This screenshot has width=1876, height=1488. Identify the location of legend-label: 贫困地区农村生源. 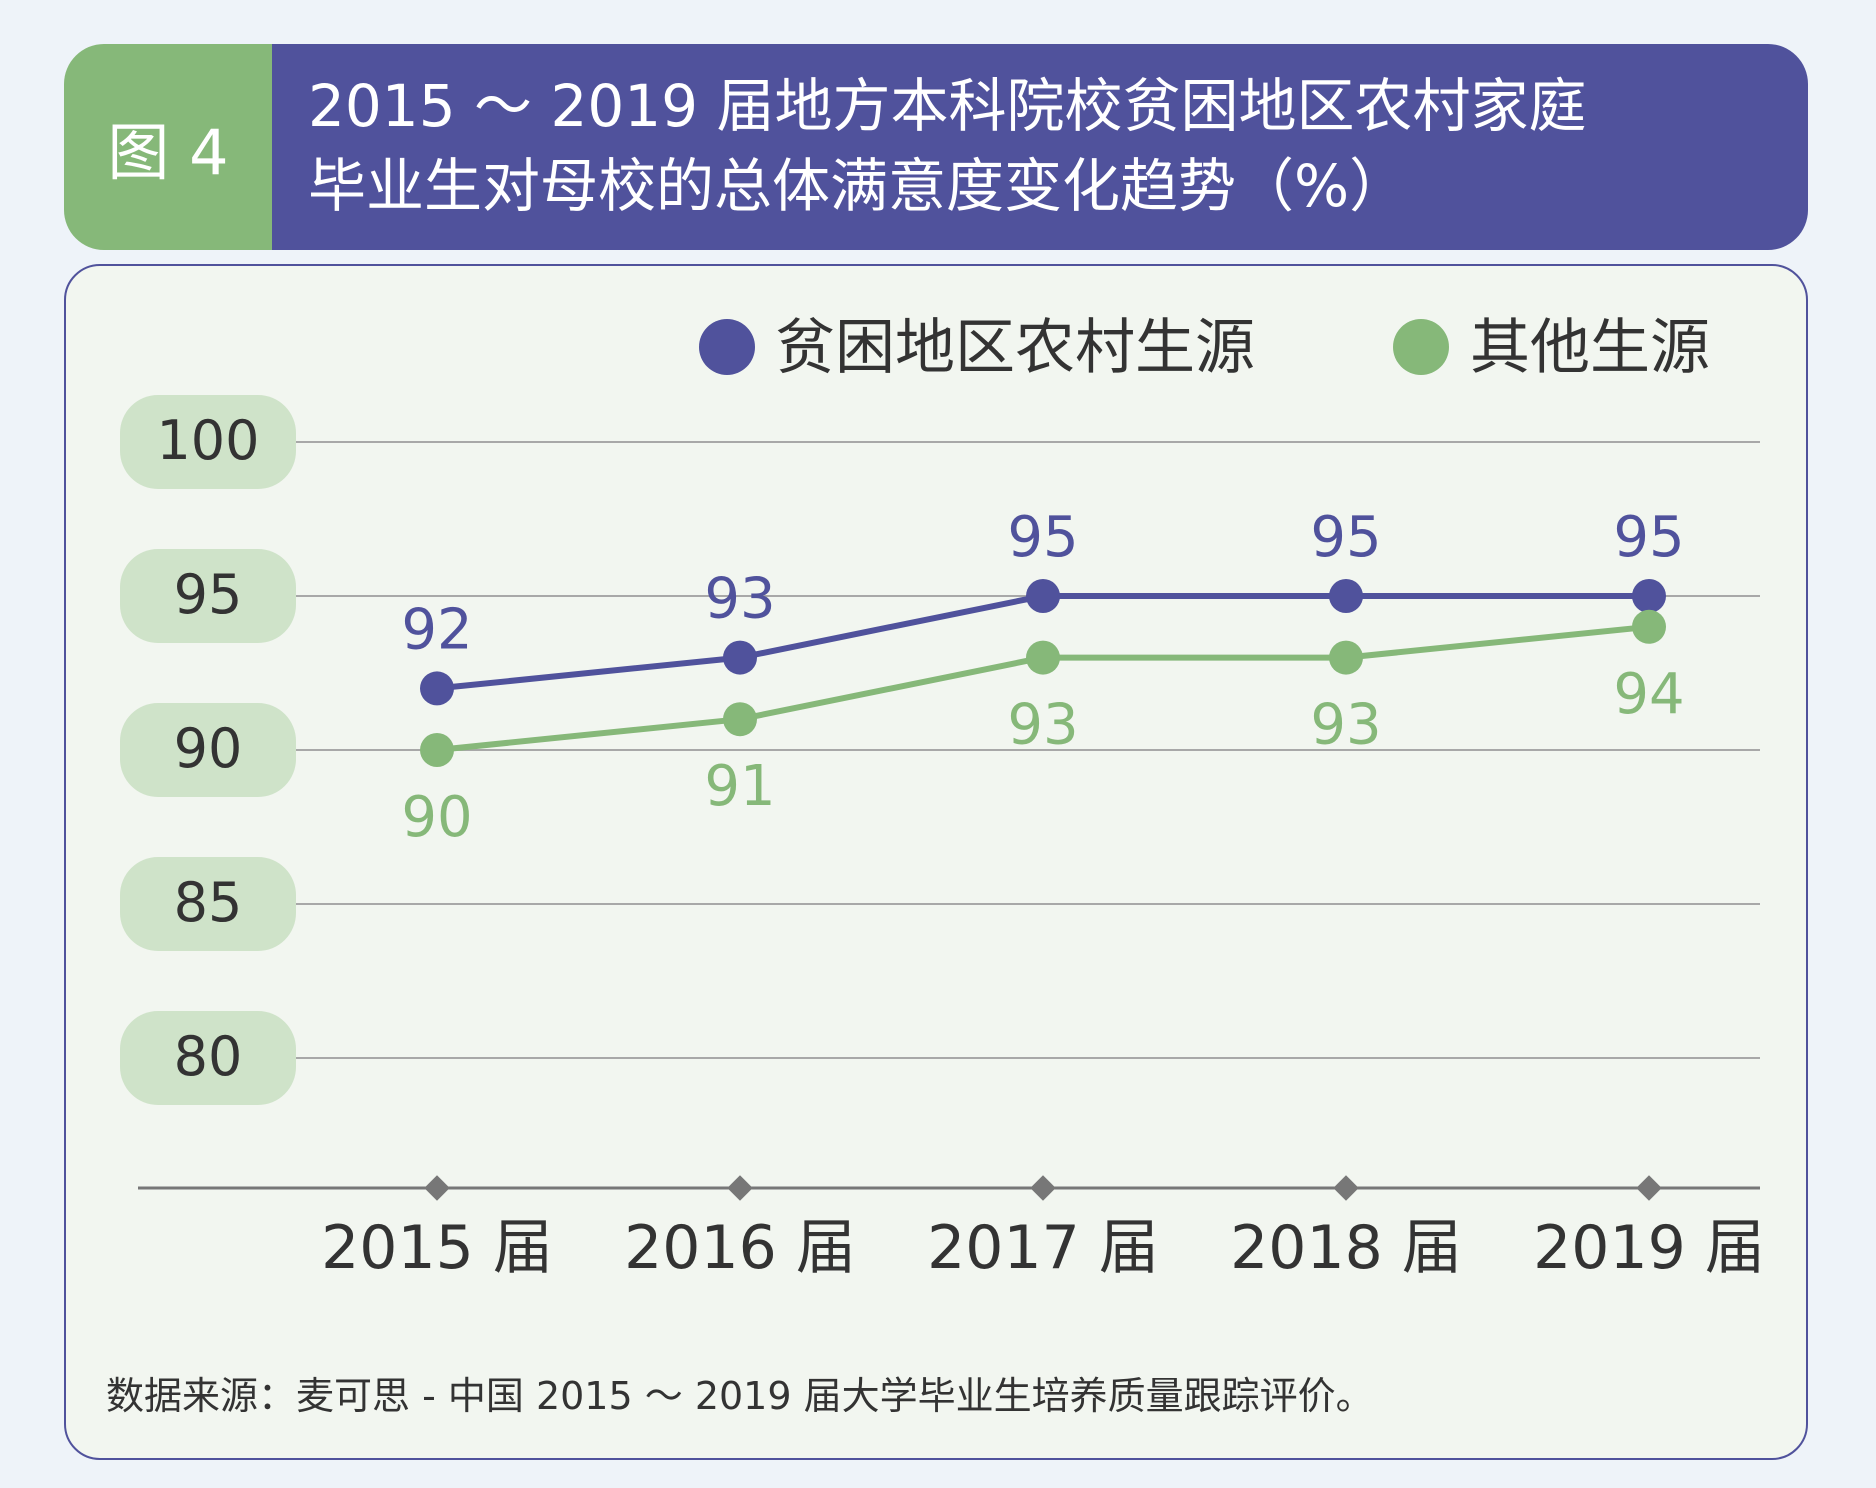
(1015, 348).